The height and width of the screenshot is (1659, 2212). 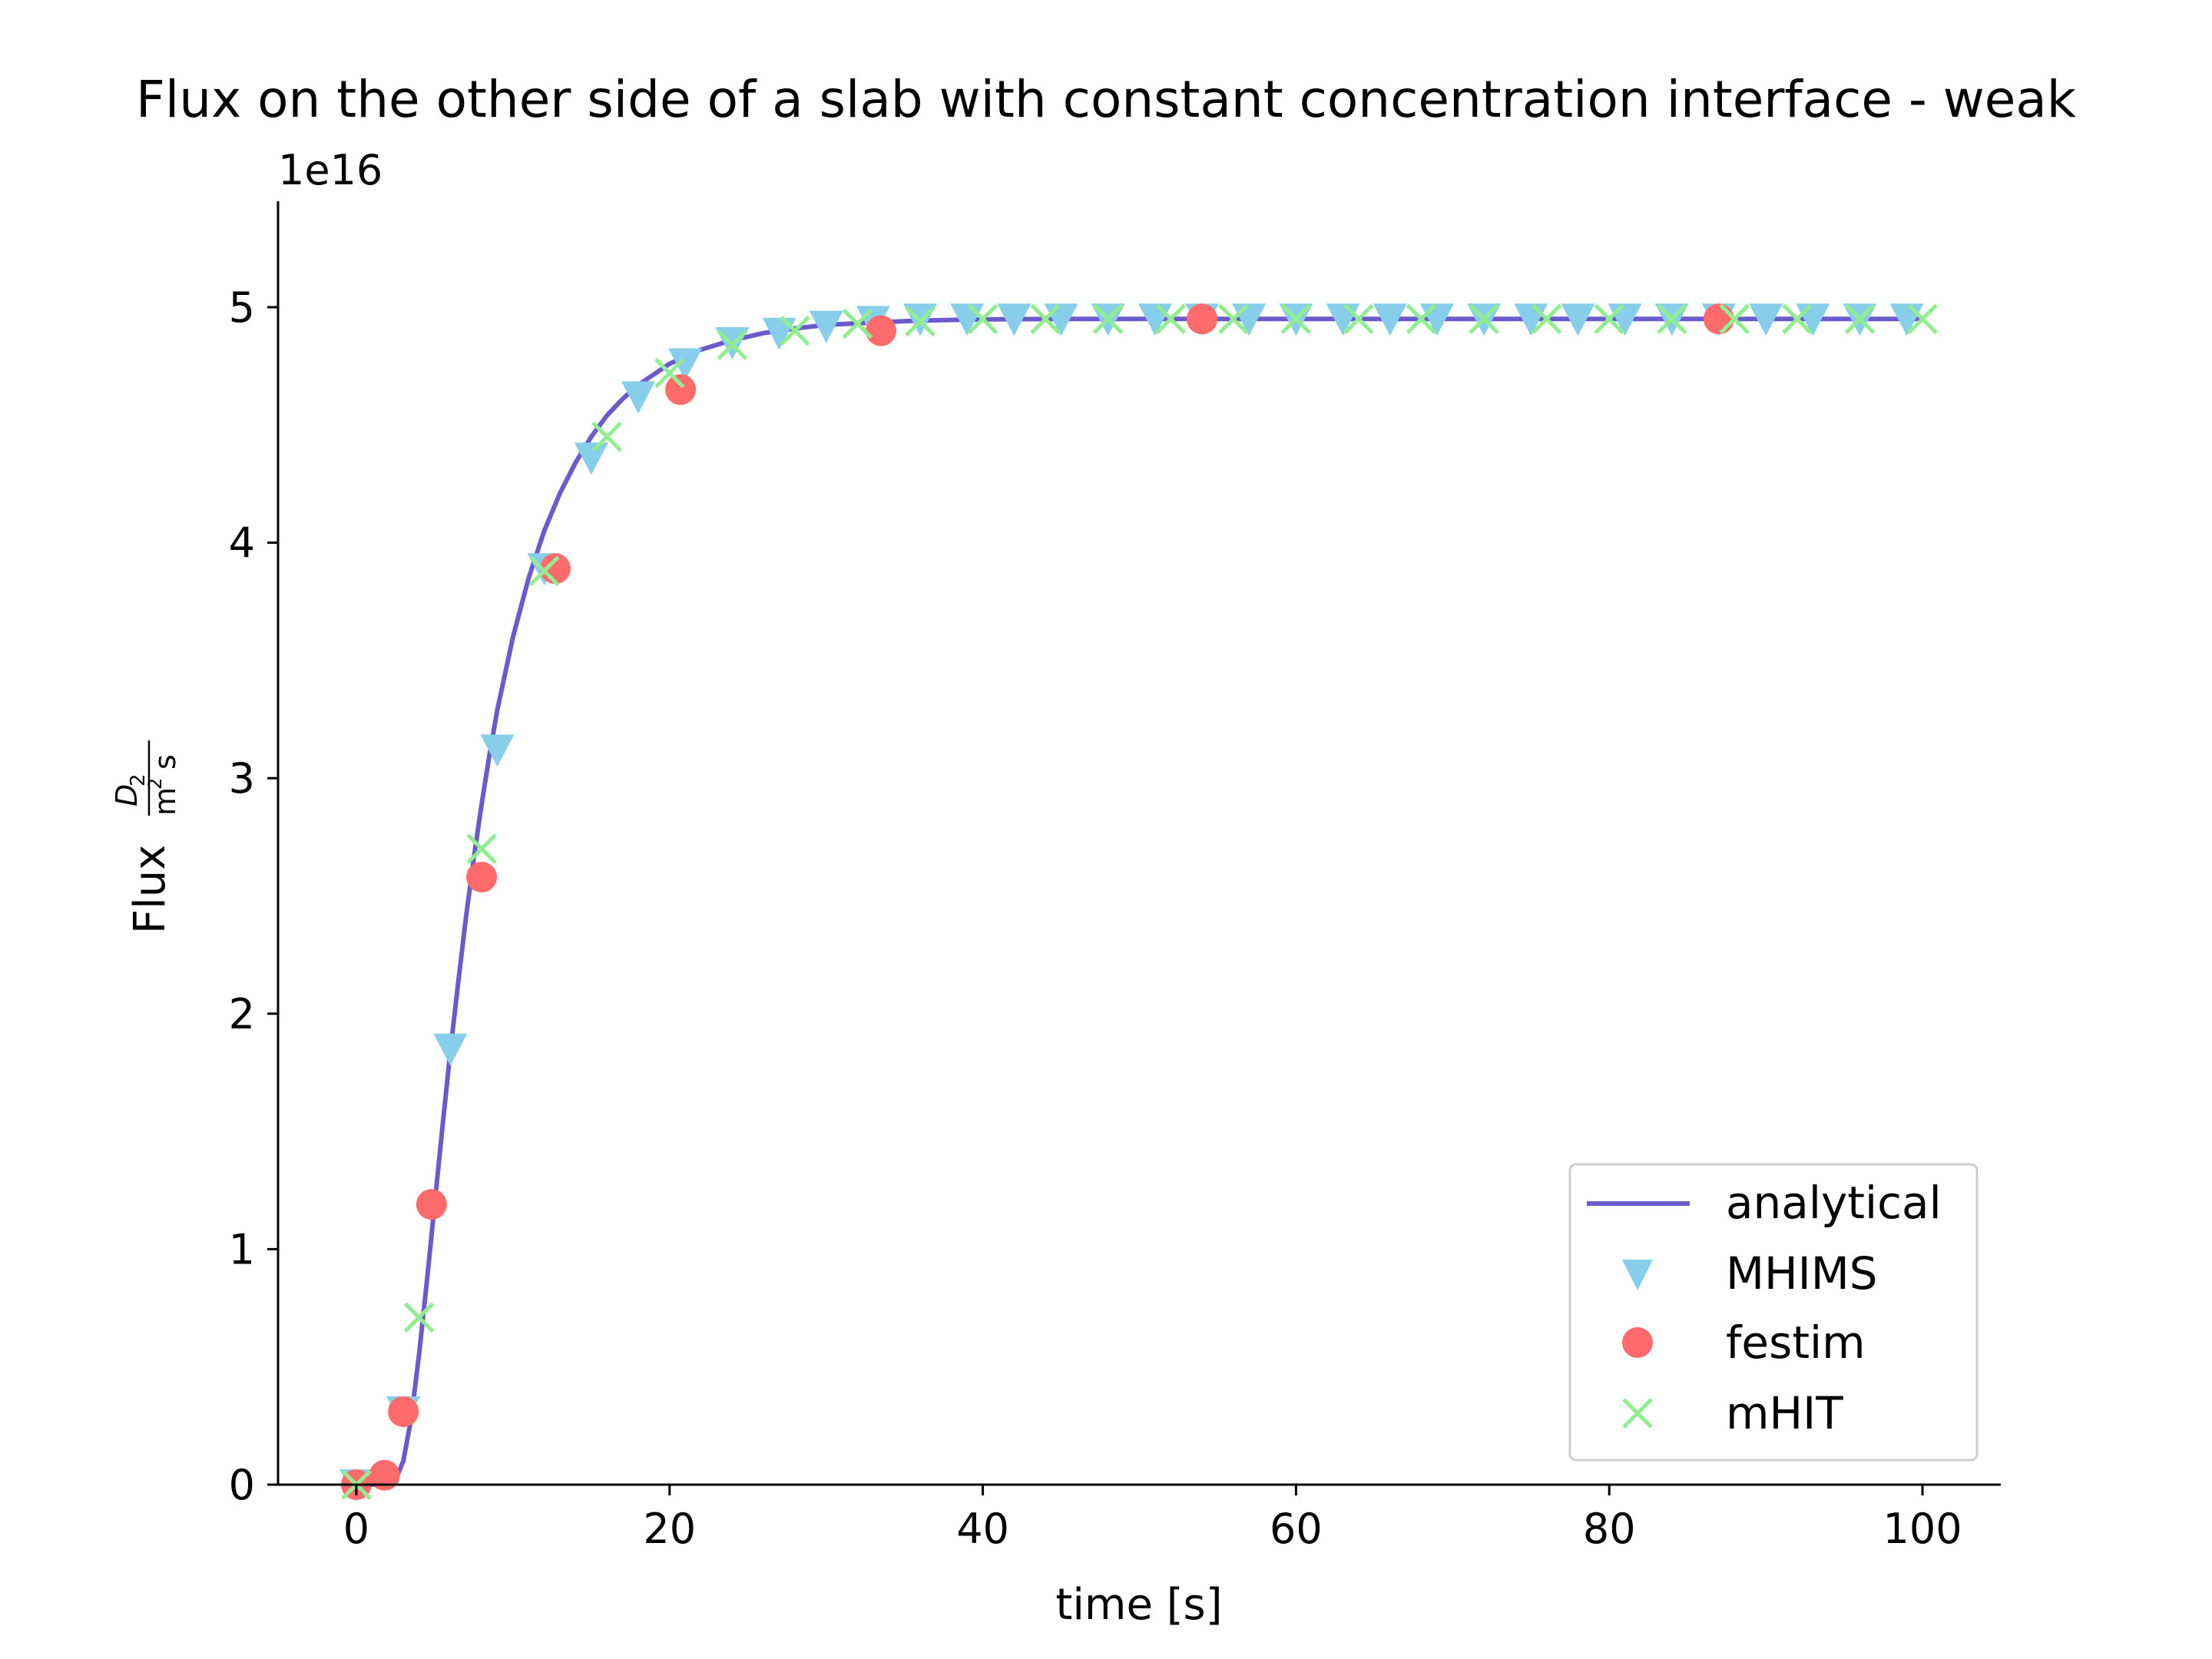 I want to click on y-unit-numerator-sub: 2, so click(x=138, y=780).